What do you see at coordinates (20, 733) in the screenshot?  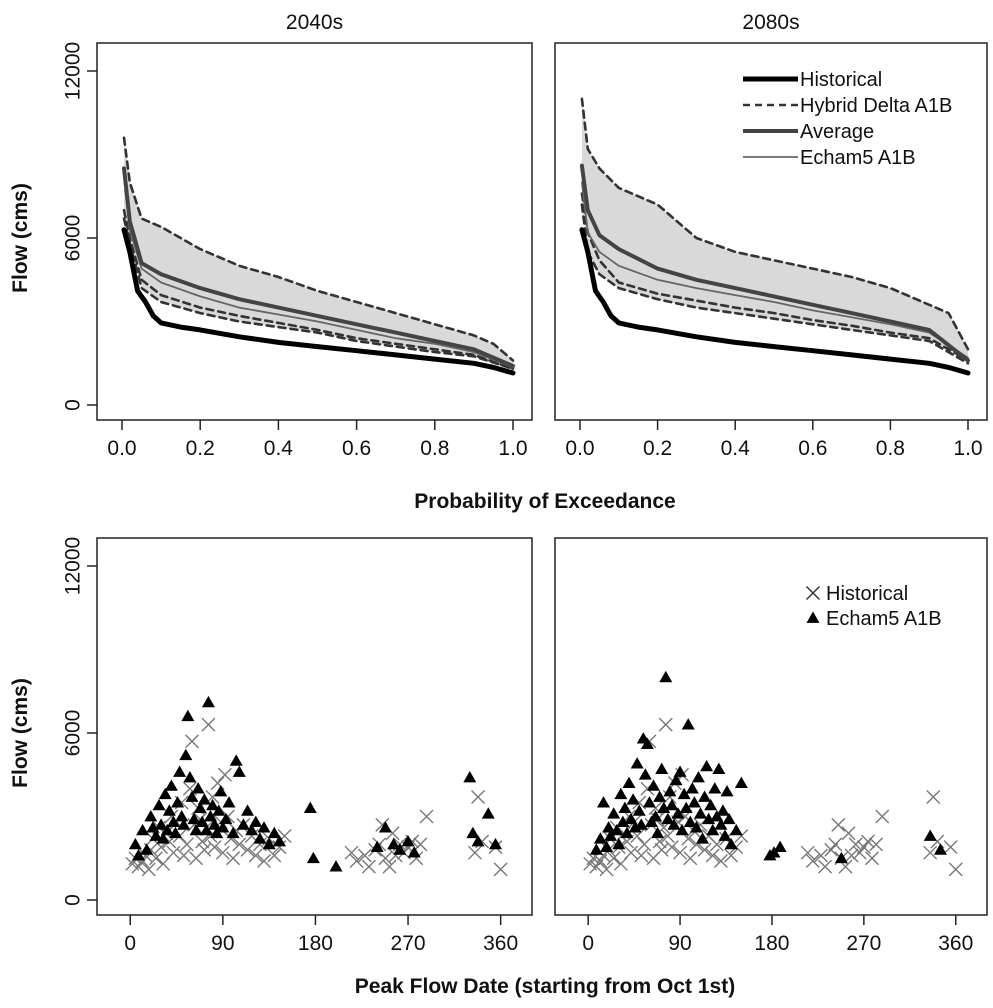 I see `y-axis-label: Flow (cms)` at bounding box center [20, 733].